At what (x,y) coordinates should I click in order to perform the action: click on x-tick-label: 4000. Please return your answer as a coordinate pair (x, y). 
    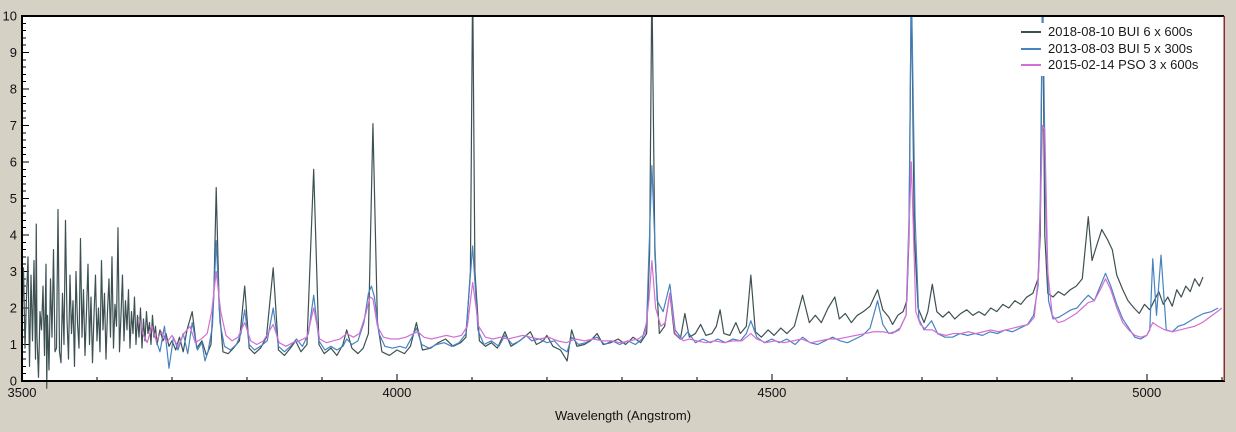
    Looking at the image, I should click on (396, 392).